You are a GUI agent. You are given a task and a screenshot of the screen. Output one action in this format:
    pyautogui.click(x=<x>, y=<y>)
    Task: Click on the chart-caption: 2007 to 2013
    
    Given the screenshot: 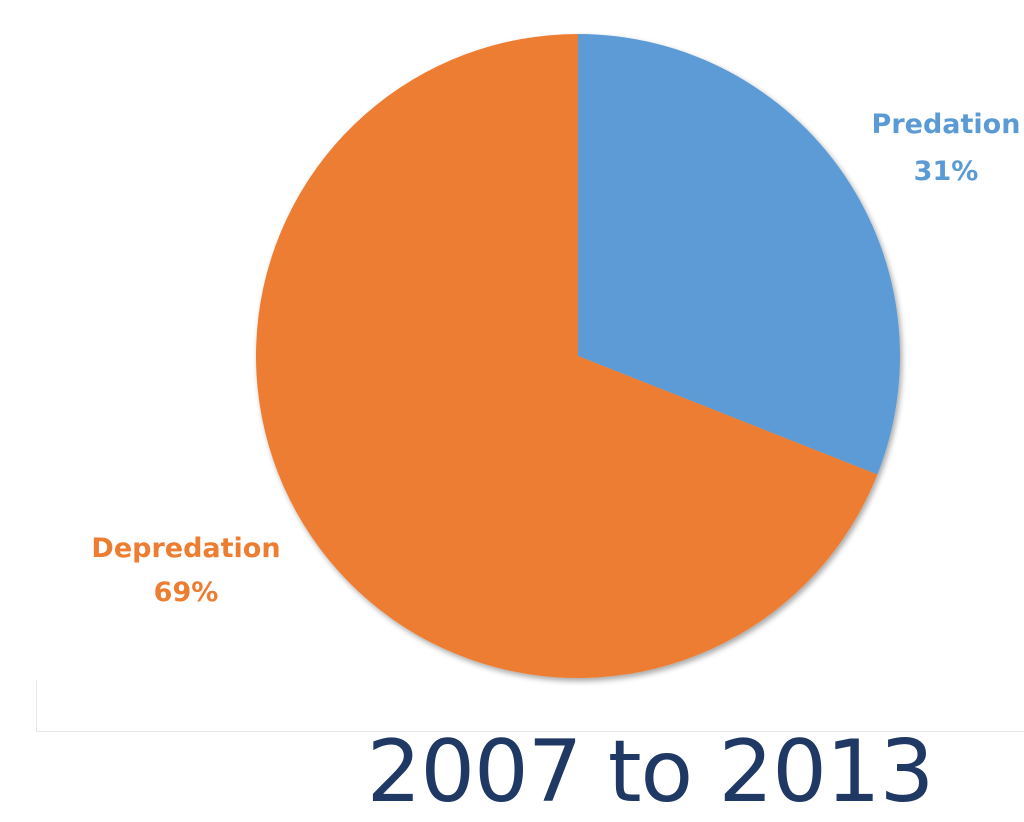 What is the action you would take?
    pyautogui.click(x=650, y=772)
    